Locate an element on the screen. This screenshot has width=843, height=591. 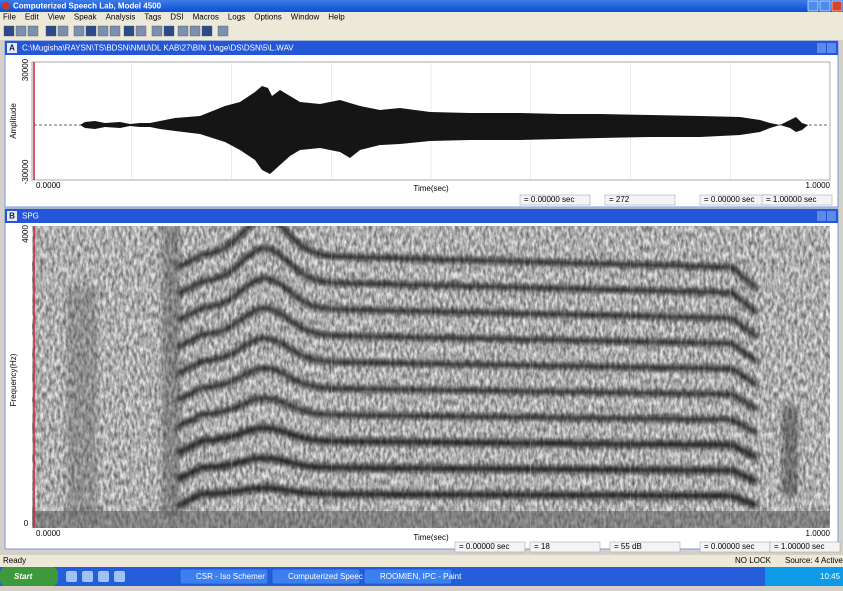
window-a-min is located at coordinates (821, 48).